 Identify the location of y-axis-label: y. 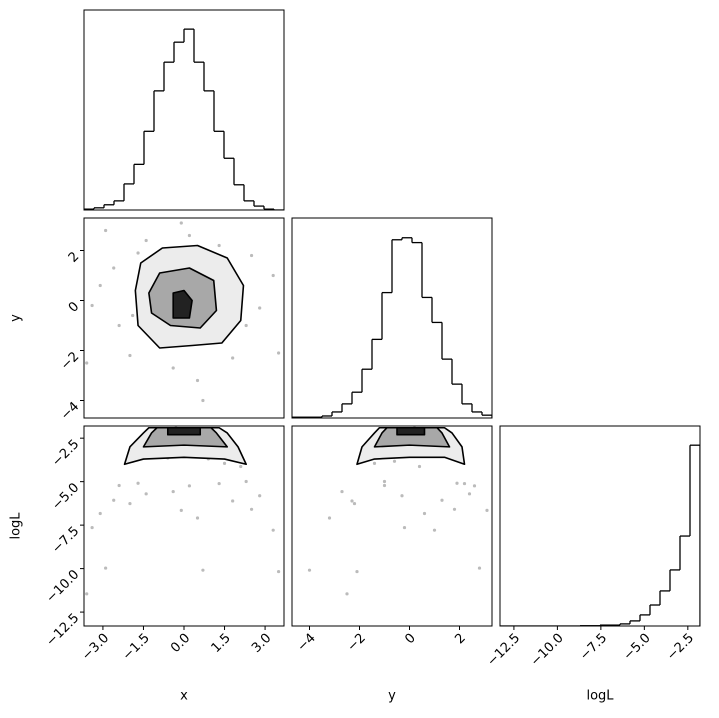
(16, 318).